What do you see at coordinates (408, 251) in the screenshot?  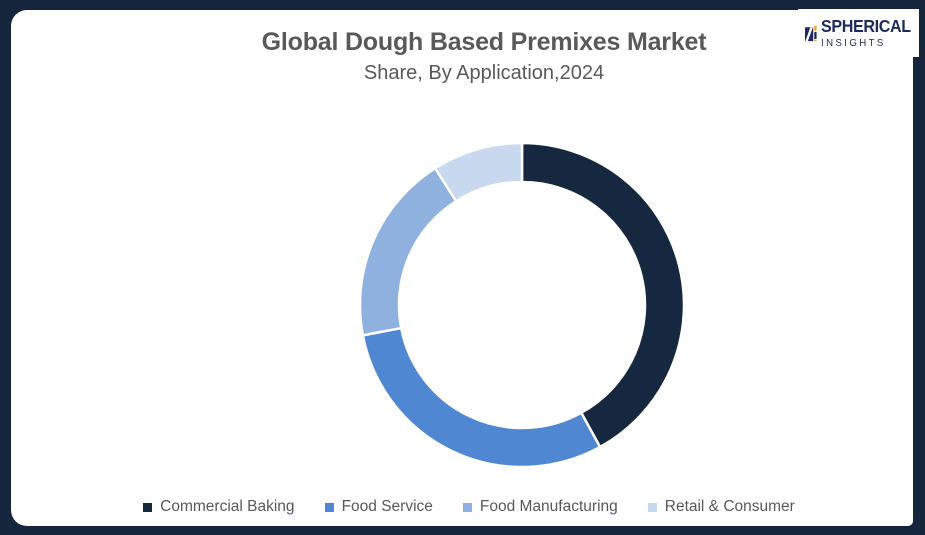 I see `donut-segment-food-manufacturing` at bounding box center [408, 251].